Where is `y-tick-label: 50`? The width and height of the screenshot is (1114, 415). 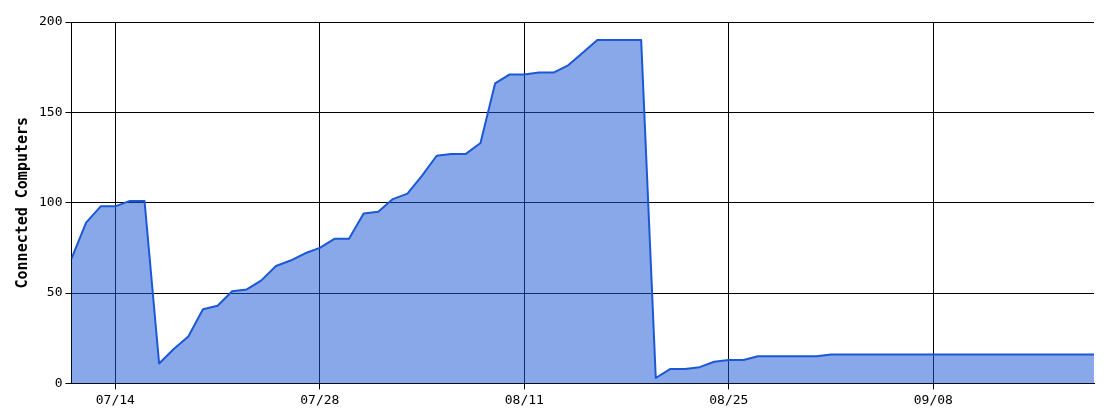
y-tick-label: 50 is located at coordinates (54, 292).